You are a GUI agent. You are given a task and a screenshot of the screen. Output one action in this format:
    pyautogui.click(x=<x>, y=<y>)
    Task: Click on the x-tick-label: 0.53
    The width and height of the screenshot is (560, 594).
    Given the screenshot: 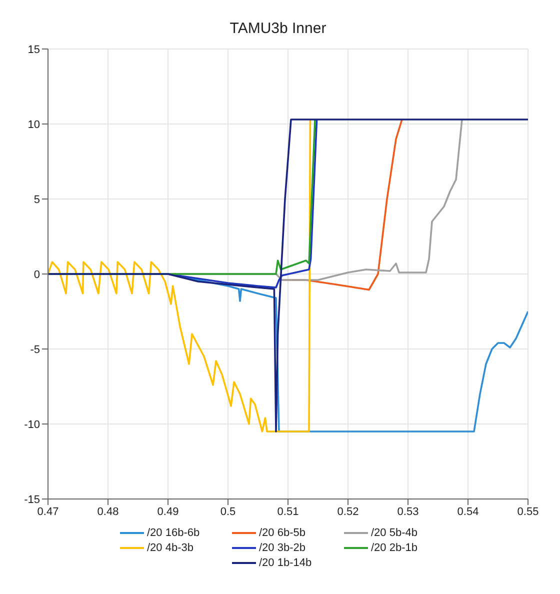 What is the action you would take?
    pyautogui.click(x=408, y=512)
    